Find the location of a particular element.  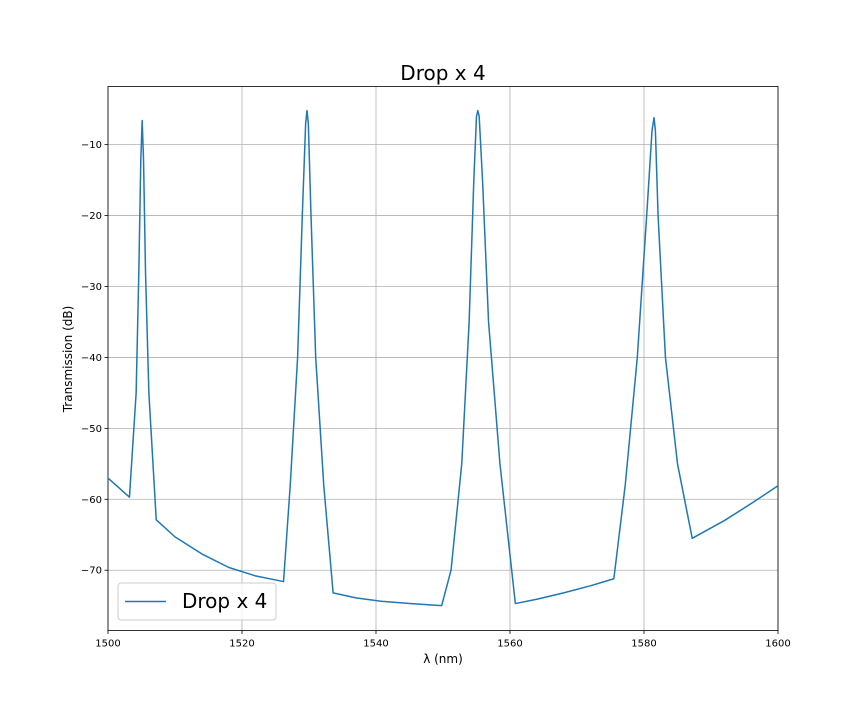

y-tick-label: −70 is located at coordinates (91, 571).